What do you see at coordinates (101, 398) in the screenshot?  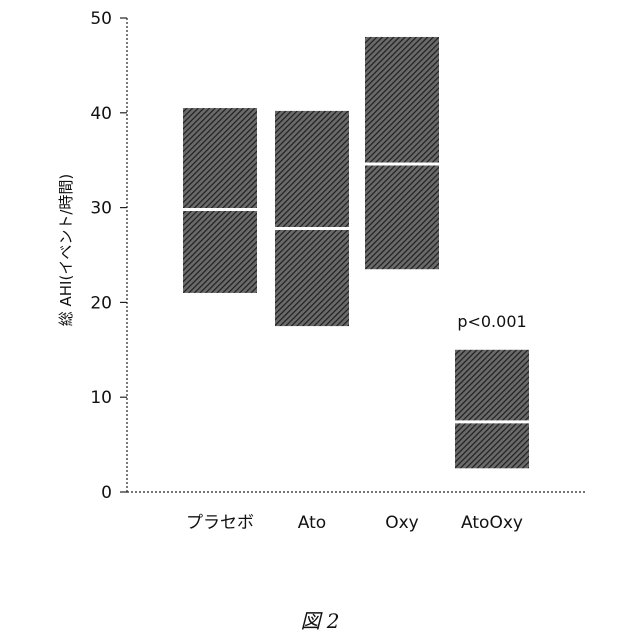 I see `y-tick-label: 10` at bounding box center [101, 398].